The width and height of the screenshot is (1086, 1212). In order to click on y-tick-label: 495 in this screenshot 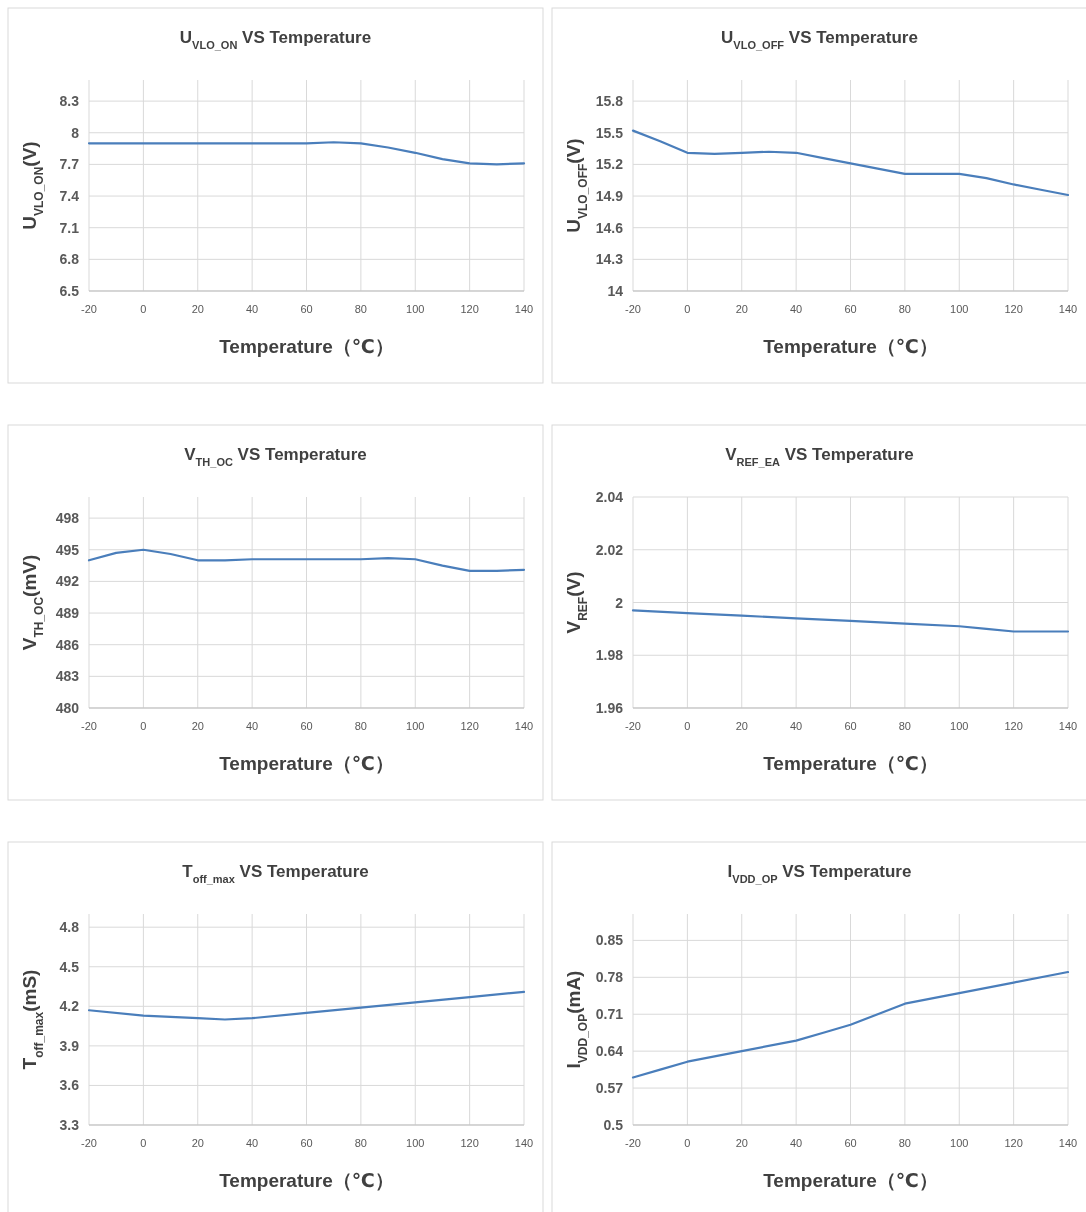, I will do `click(67, 549)`.